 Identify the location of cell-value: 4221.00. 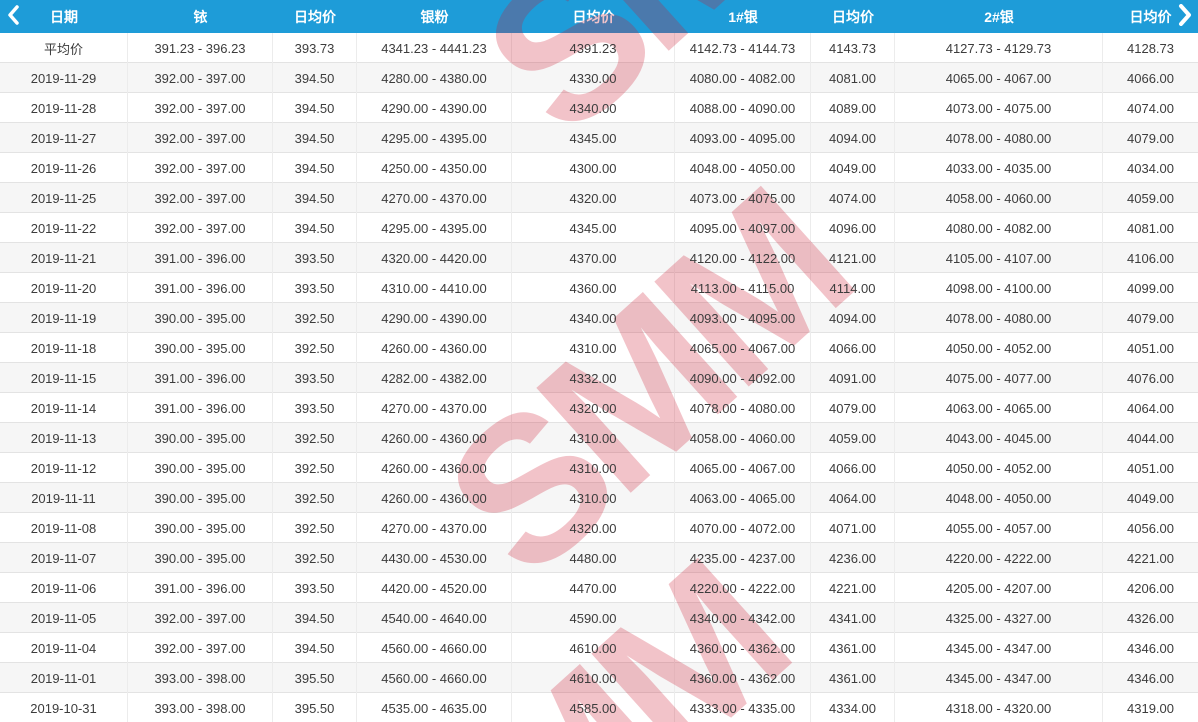
(1150, 558).